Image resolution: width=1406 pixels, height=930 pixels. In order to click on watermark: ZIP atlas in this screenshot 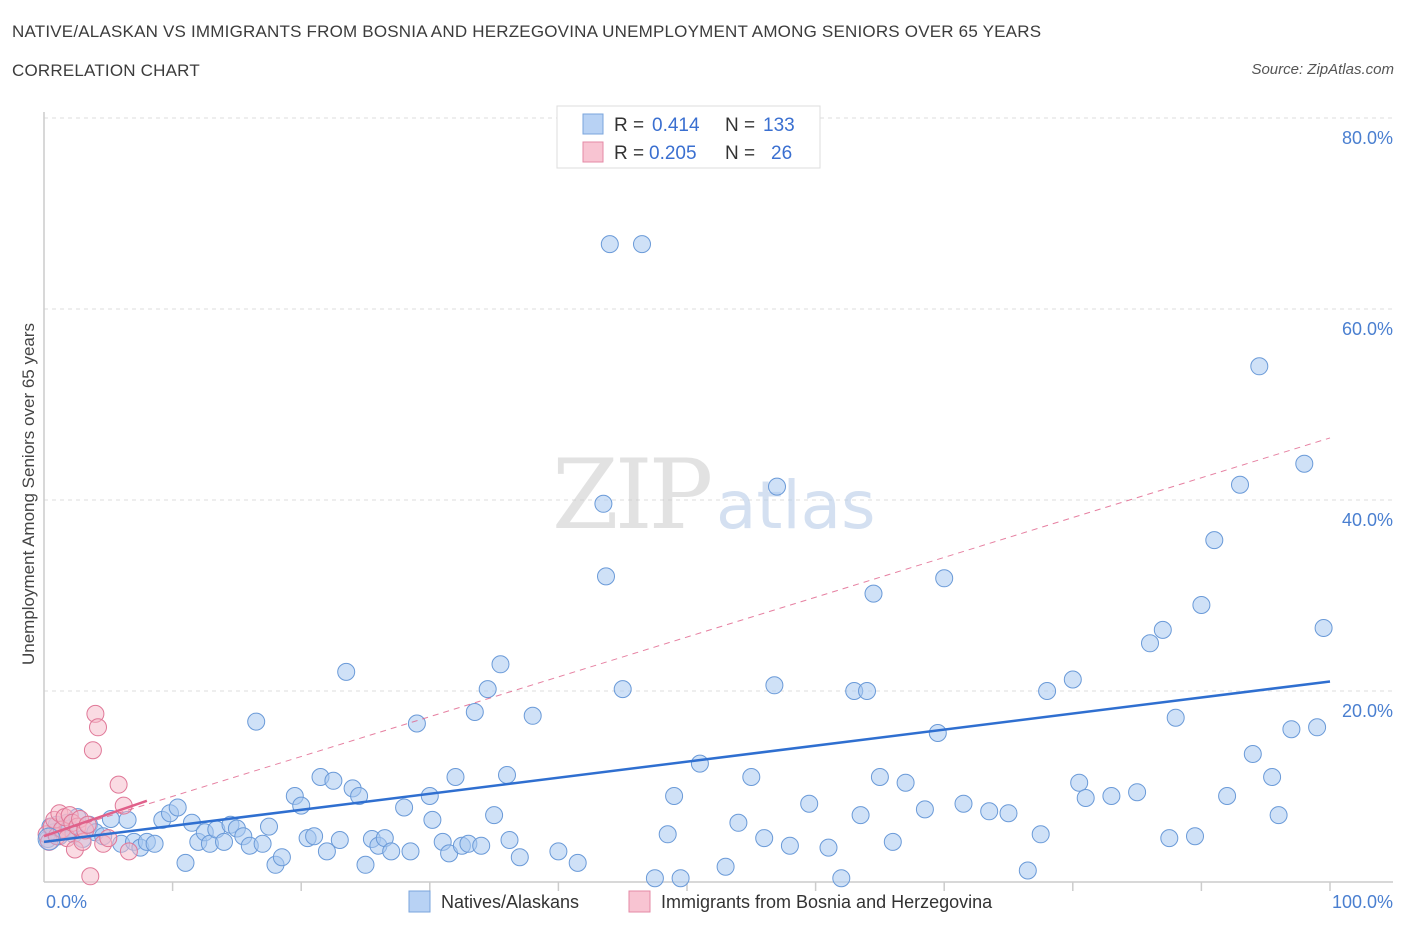, I will do `click(714, 495)`.